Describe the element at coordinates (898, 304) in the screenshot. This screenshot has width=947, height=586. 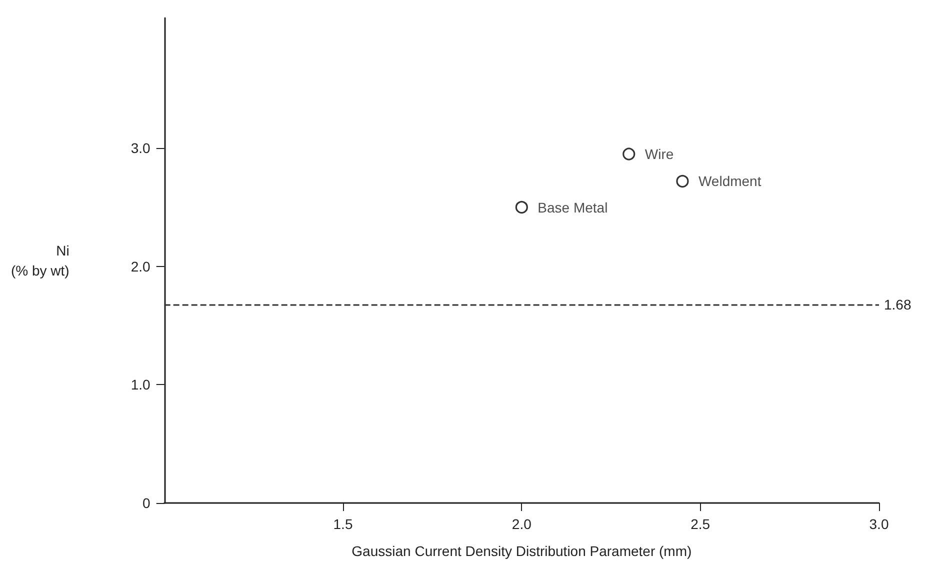
I see `ref-line-label: 1.68` at that location.